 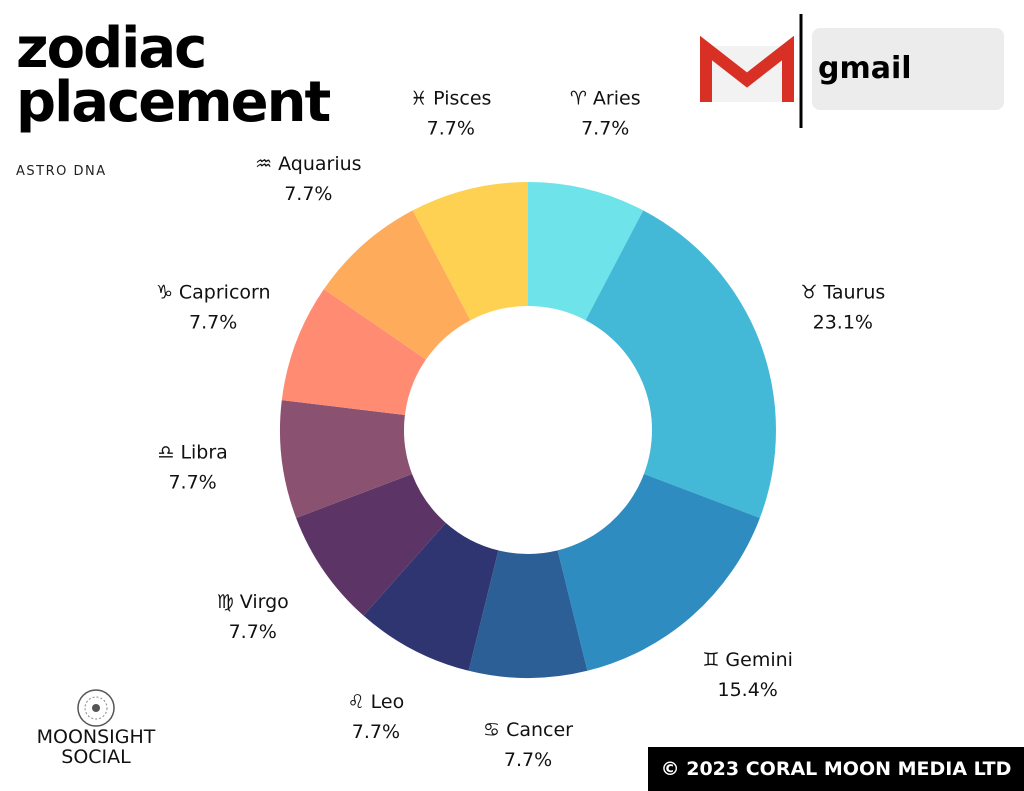 I want to click on slice-label: ♑ Capricorn, so click(x=213, y=293).